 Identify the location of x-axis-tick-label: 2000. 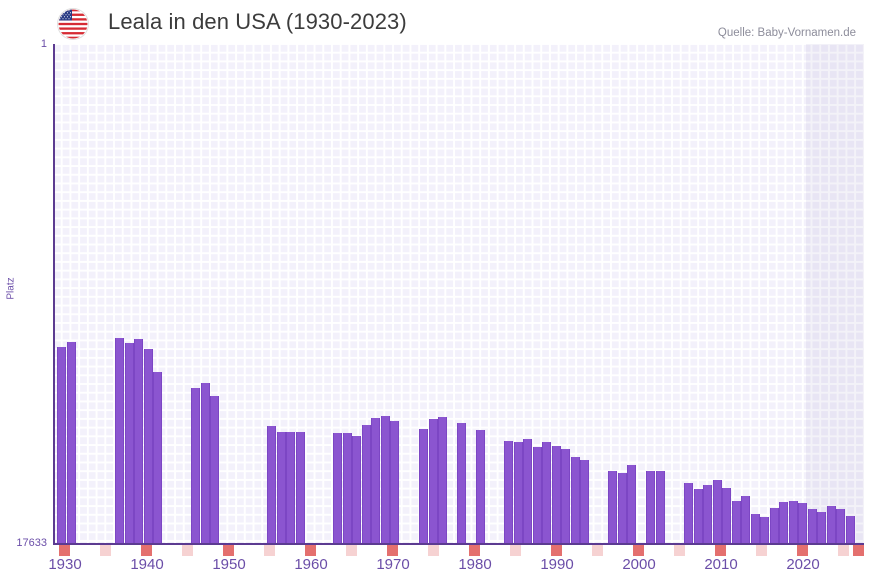
(639, 564).